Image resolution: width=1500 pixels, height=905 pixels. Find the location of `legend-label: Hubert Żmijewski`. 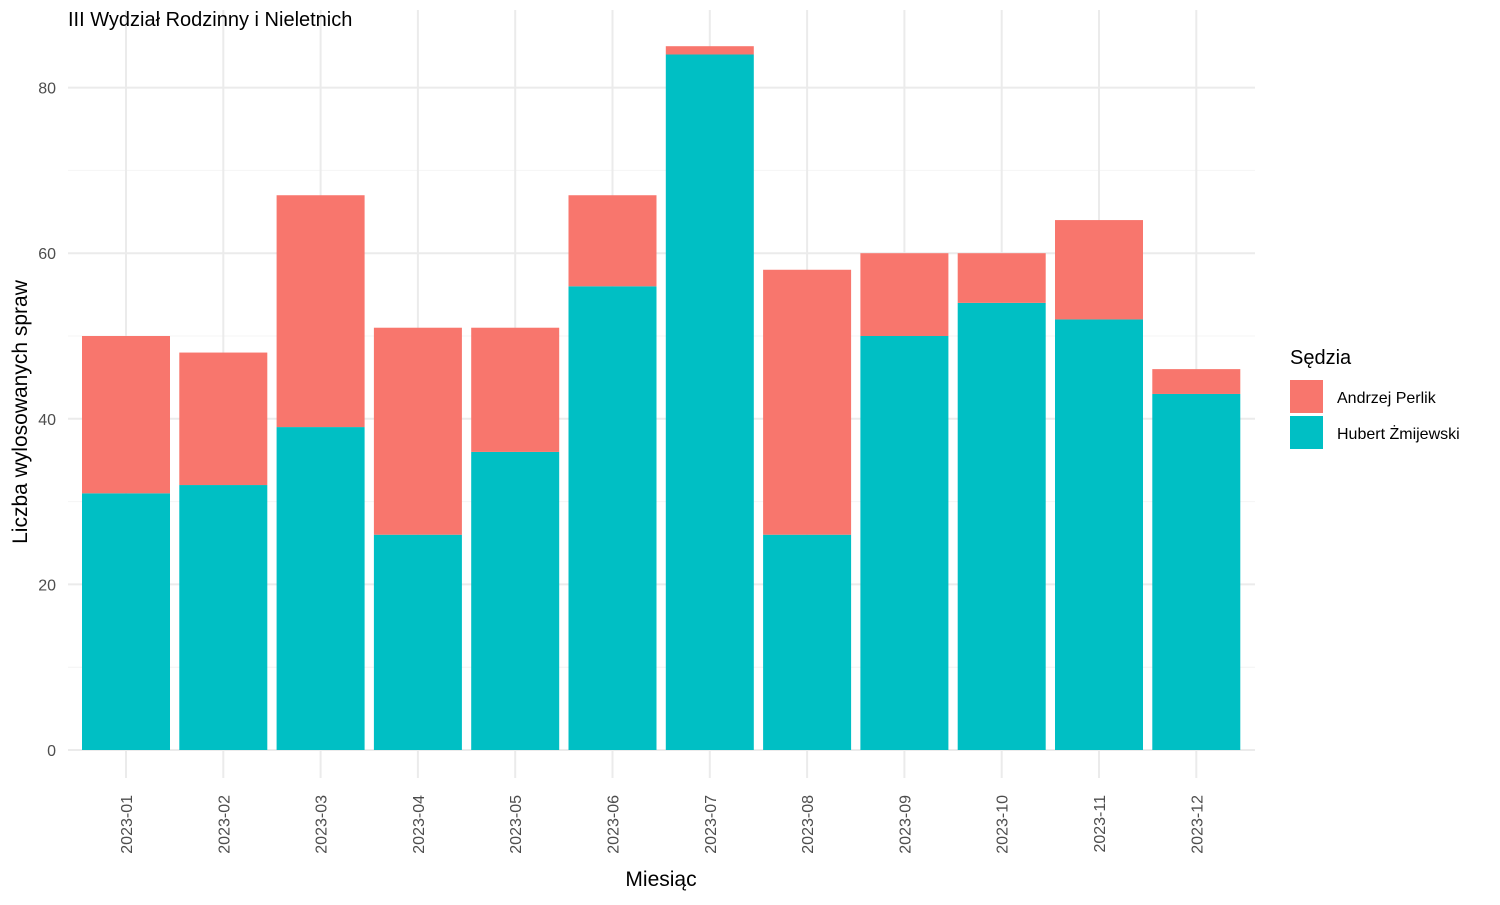

legend-label: Hubert Żmijewski is located at coordinates (1398, 433).